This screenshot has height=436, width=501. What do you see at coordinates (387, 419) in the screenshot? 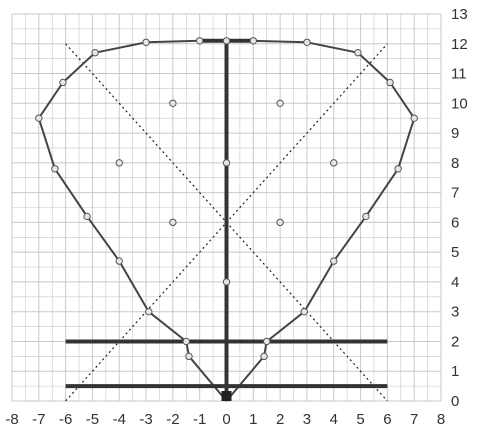
I see `x-tick-label: 6` at bounding box center [387, 419].